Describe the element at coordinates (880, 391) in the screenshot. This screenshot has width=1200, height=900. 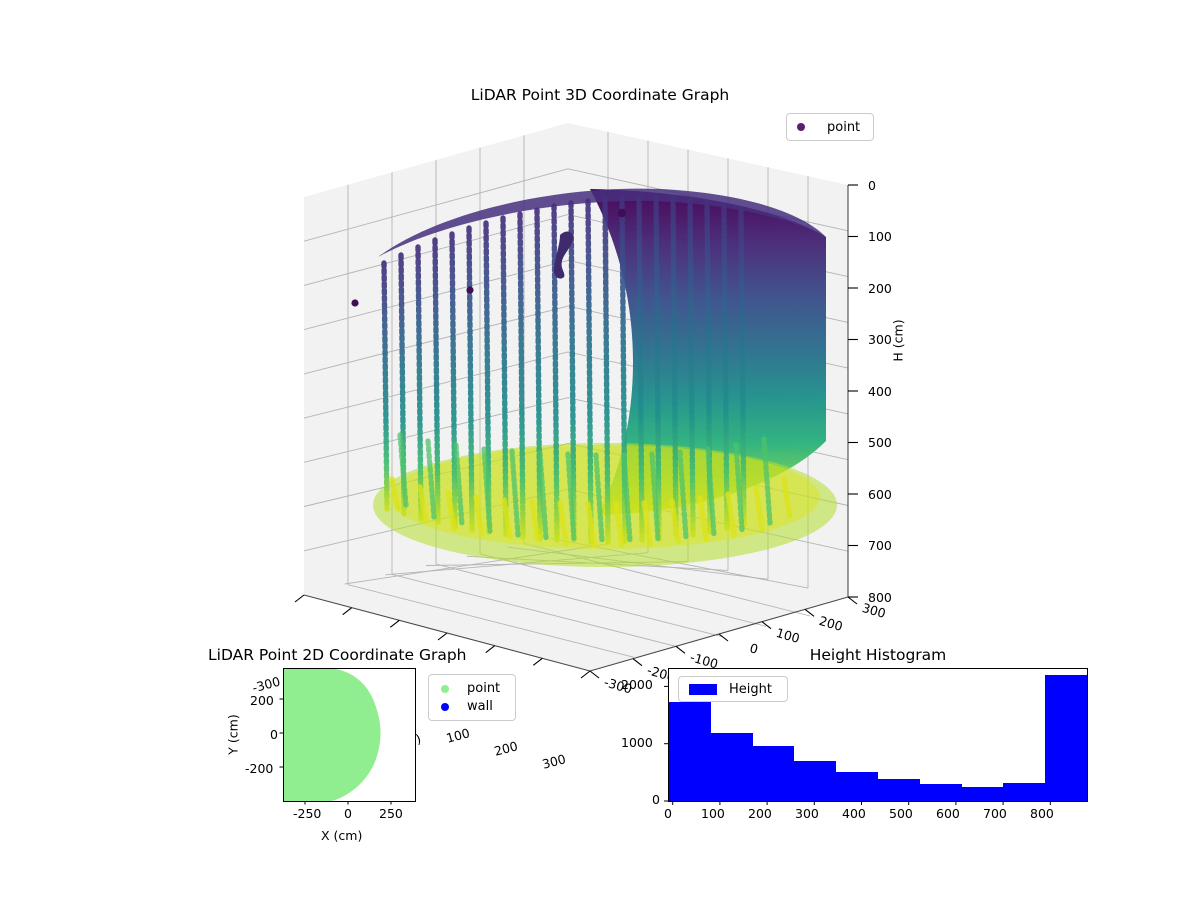
I see `ztick-3d-4: 400` at that location.